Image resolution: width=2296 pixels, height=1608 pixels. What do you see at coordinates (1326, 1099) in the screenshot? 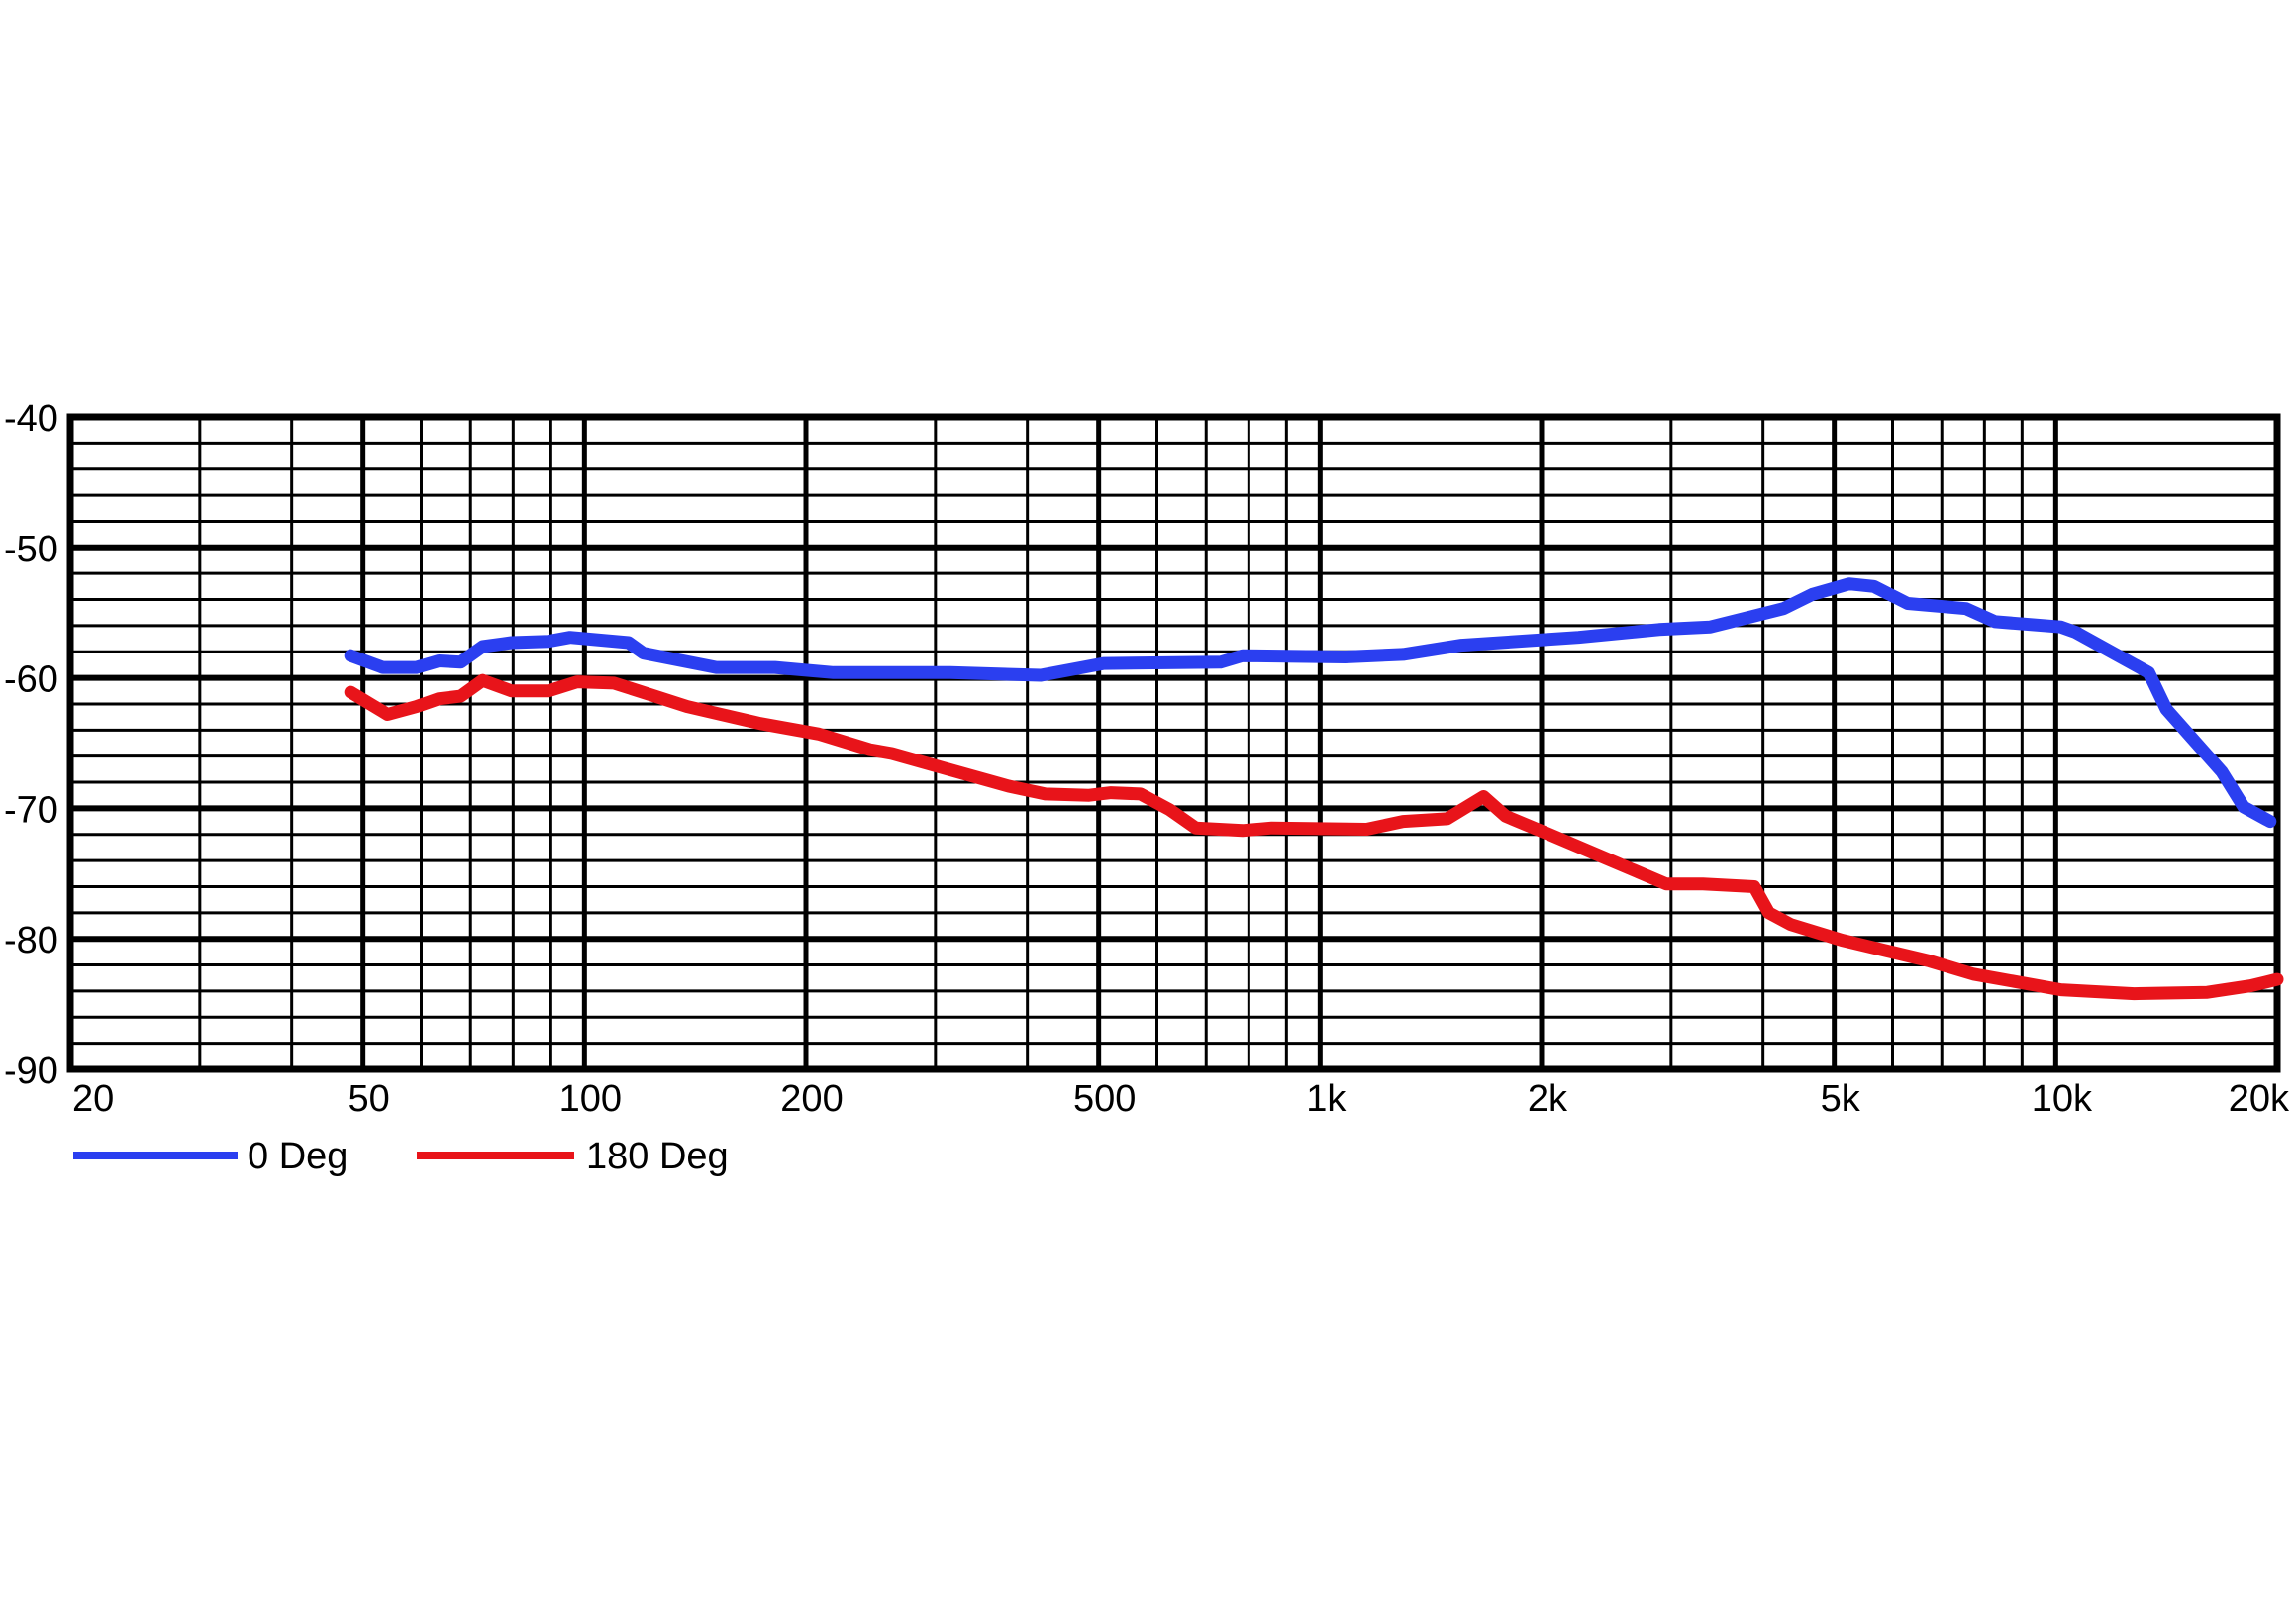
I see `x-tick-label: 1k` at bounding box center [1326, 1099].